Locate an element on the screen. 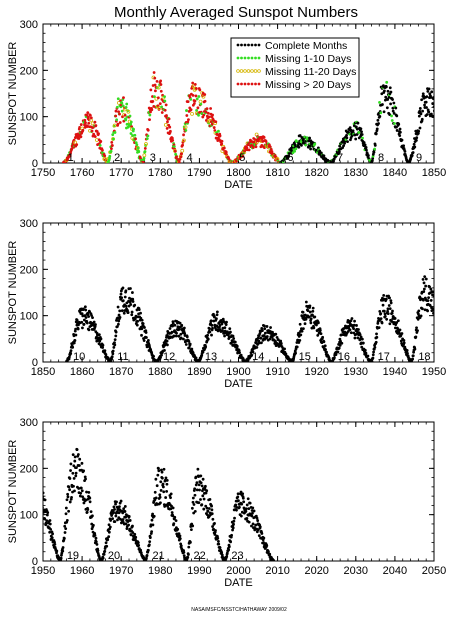 The image size is (449, 621). cycle-number-label: 21 is located at coordinates (158, 556).